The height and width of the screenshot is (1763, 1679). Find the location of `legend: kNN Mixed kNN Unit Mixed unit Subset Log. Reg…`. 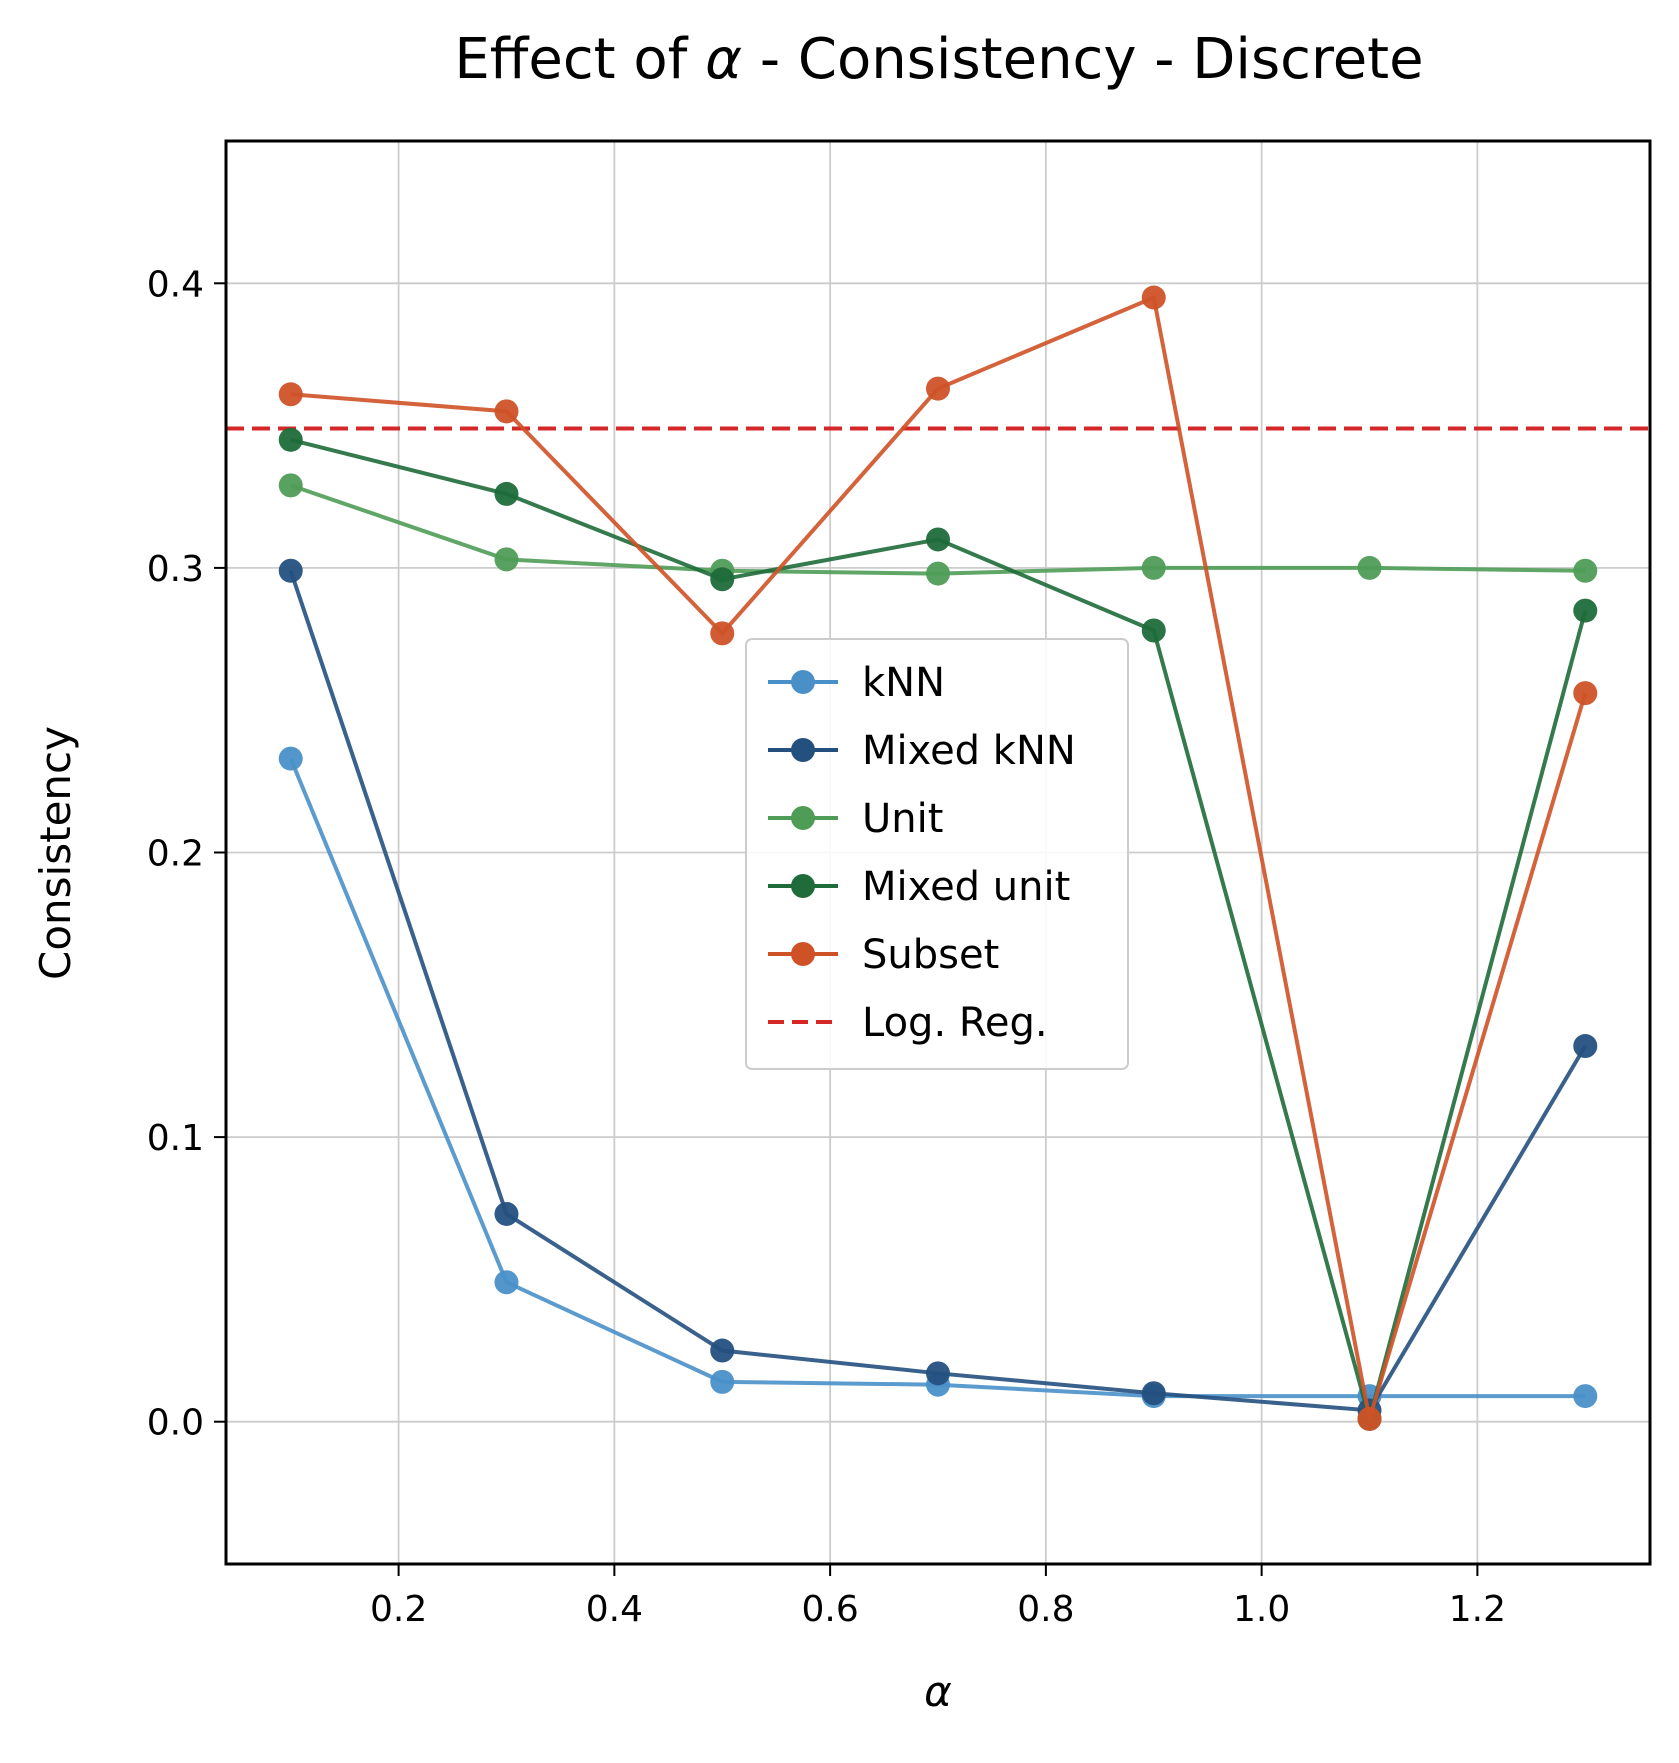

legend: kNN Mixed kNN Unit Mixed unit Subset Log. Reg… is located at coordinates (937, 854).